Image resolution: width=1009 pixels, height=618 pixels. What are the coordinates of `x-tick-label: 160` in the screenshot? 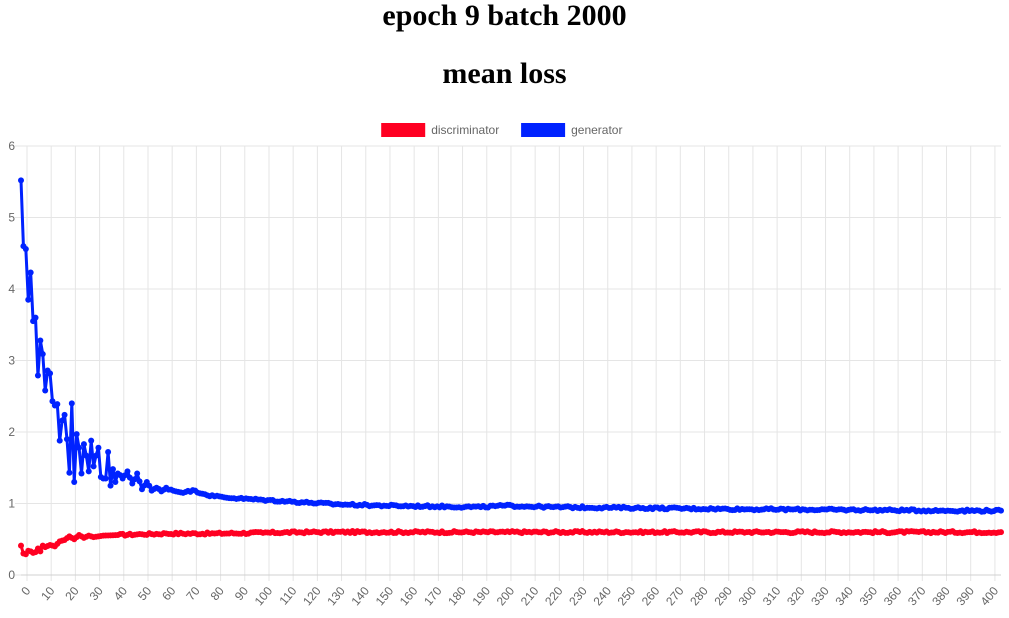 It's located at (409, 596).